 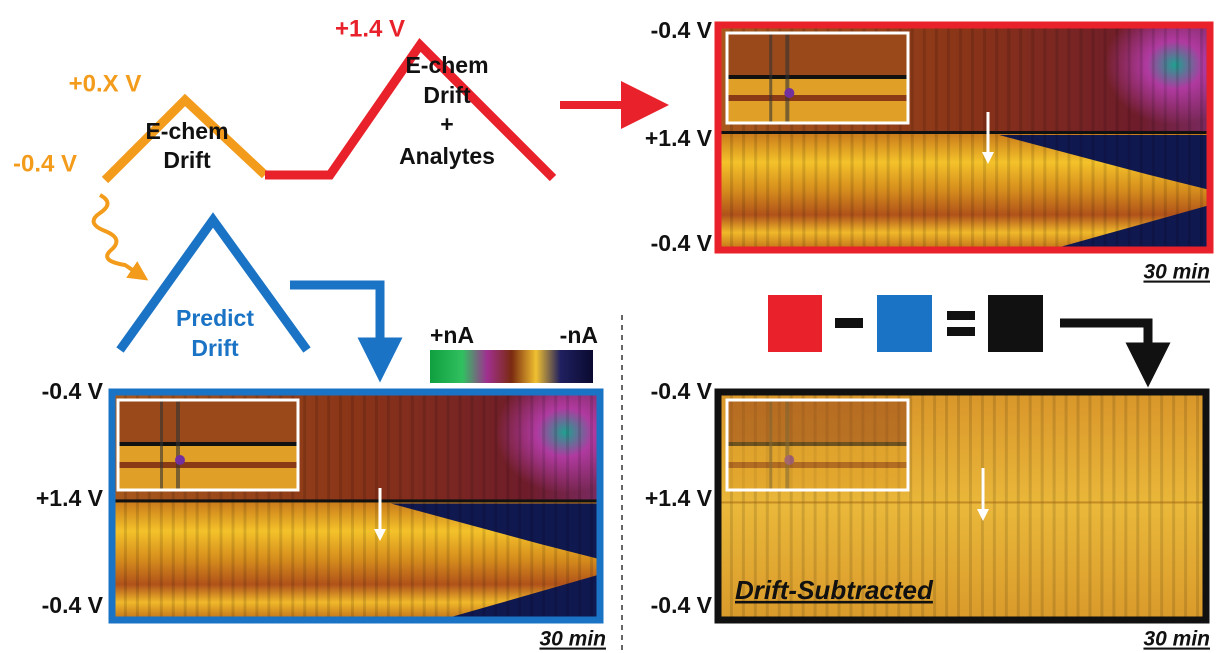 I want to click on start-label: -0.4 V, so click(x=45, y=163).